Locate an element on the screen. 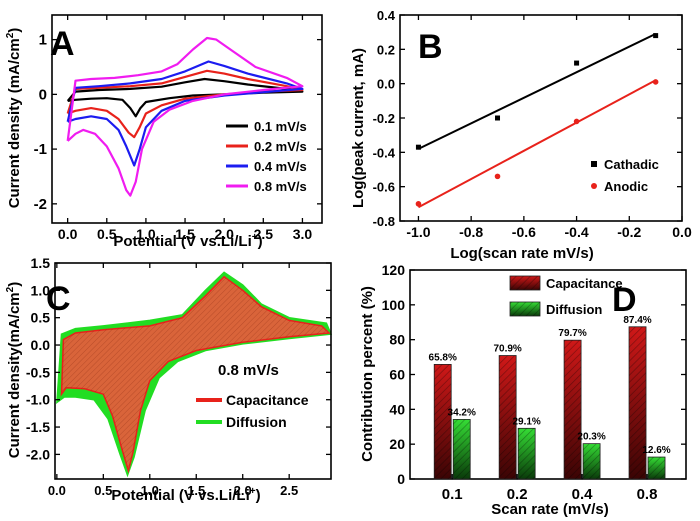 This screenshot has height=521, width=700. panel-a-xtick-label: 0.0 is located at coordinates (68, 234).